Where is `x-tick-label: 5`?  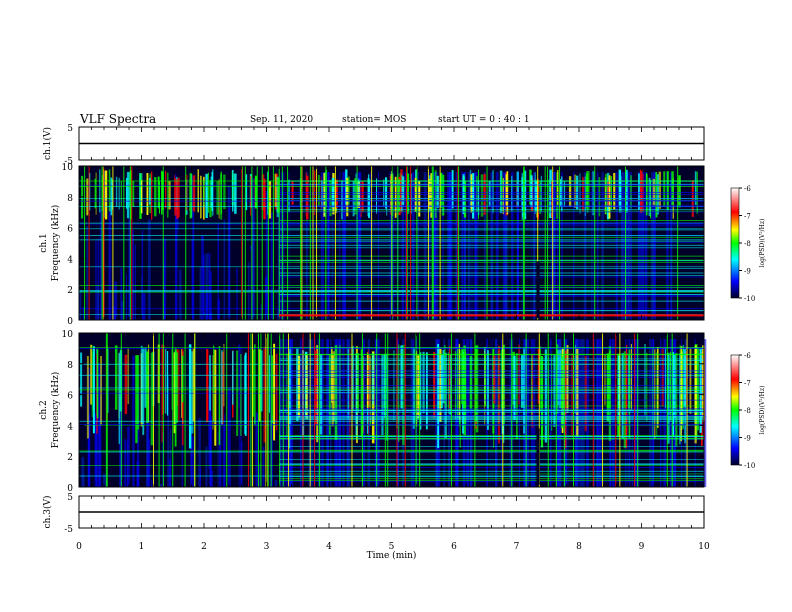 x-tick-label: 5 is located at coordinates (392, 547).